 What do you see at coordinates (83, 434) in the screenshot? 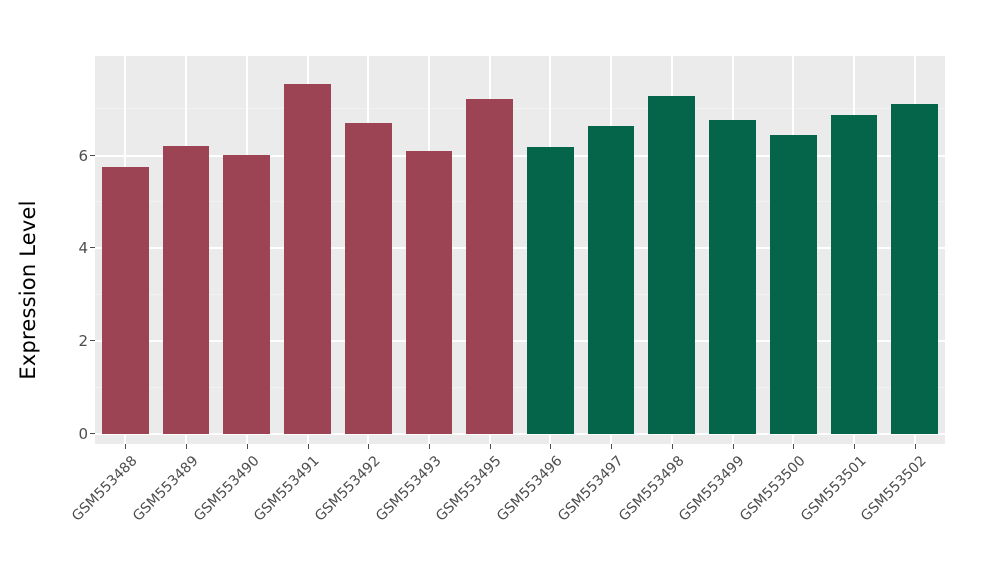
I see `y-axis-tick-label: 0` at bounding box center [83, 434].